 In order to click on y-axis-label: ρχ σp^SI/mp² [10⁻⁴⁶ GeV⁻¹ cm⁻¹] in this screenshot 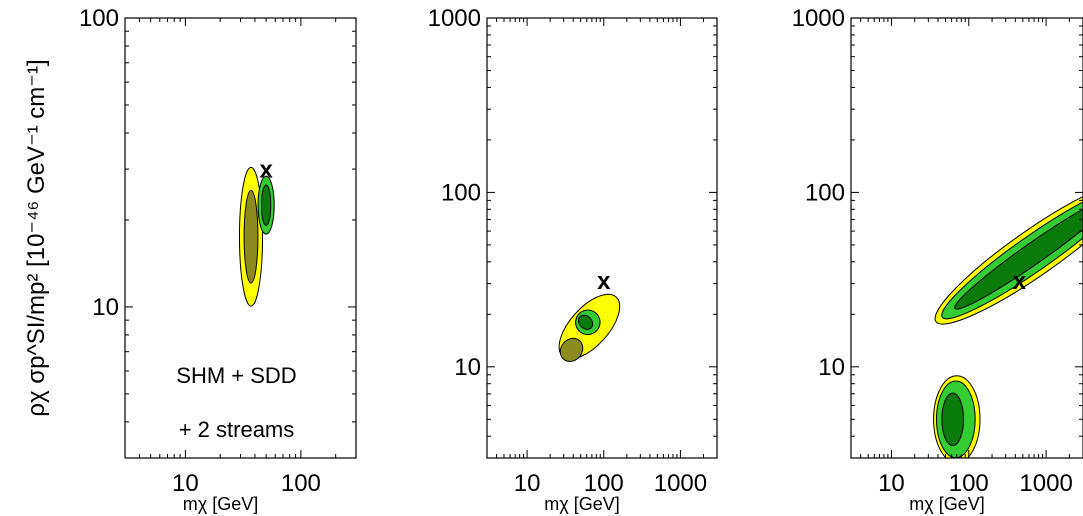, I will do `click(36, 237)`.